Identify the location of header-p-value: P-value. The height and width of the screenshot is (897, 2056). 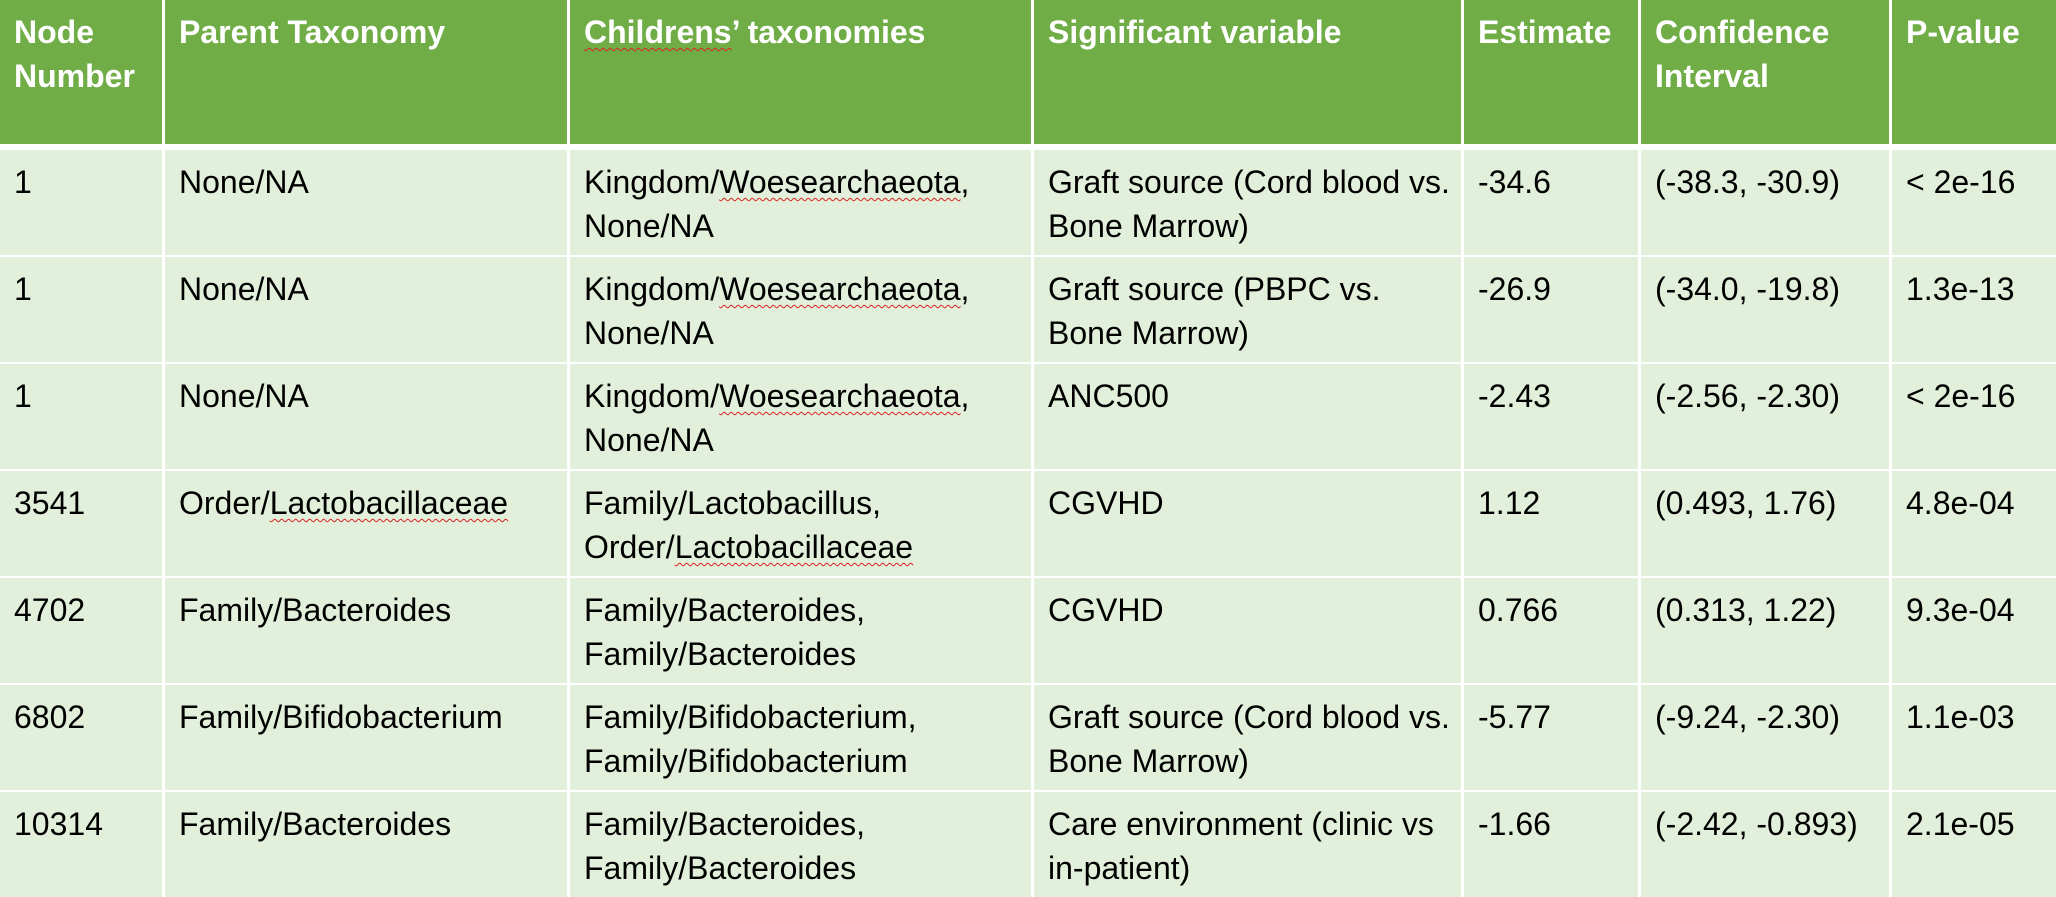
(1974, 74).